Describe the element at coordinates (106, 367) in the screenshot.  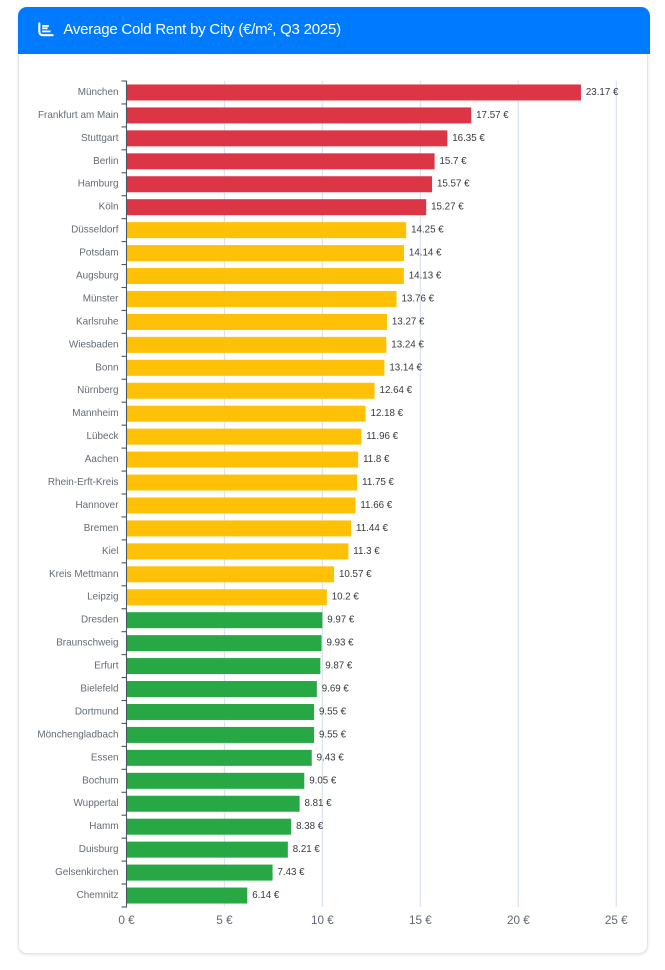
I see `svg-text: Bonn` at that location.